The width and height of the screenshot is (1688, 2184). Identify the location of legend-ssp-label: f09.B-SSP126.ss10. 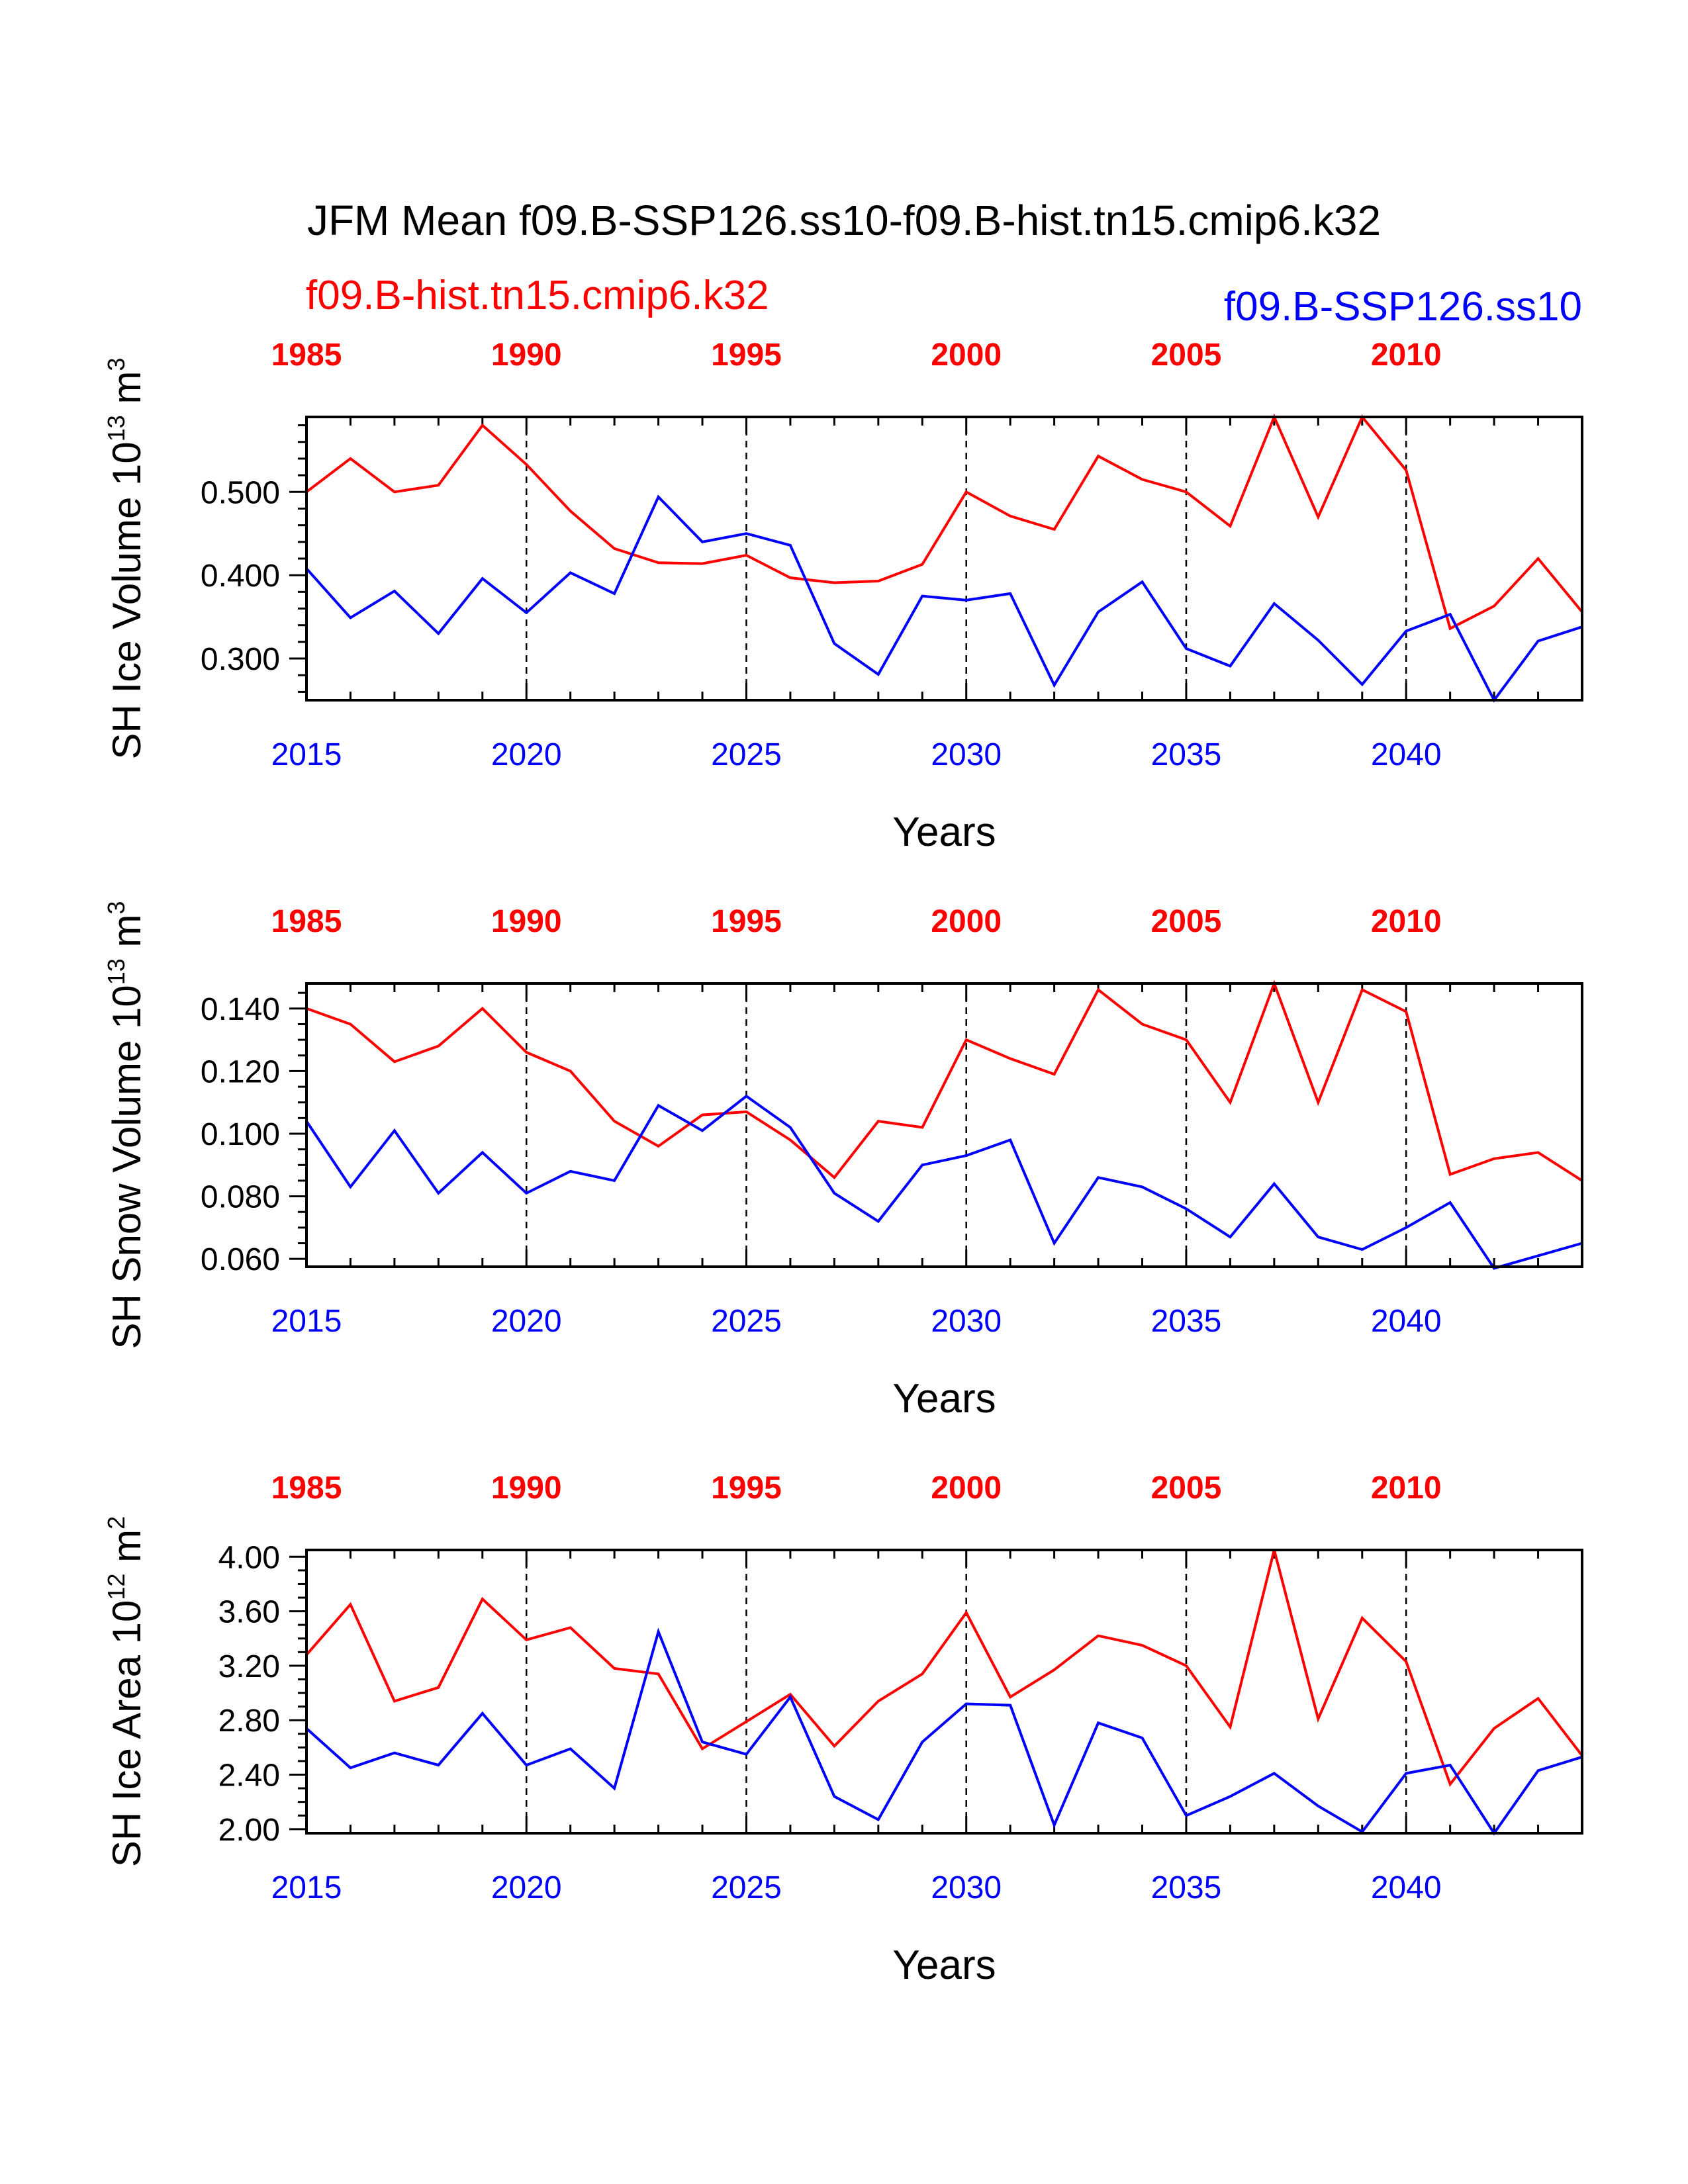
(1403, 307).